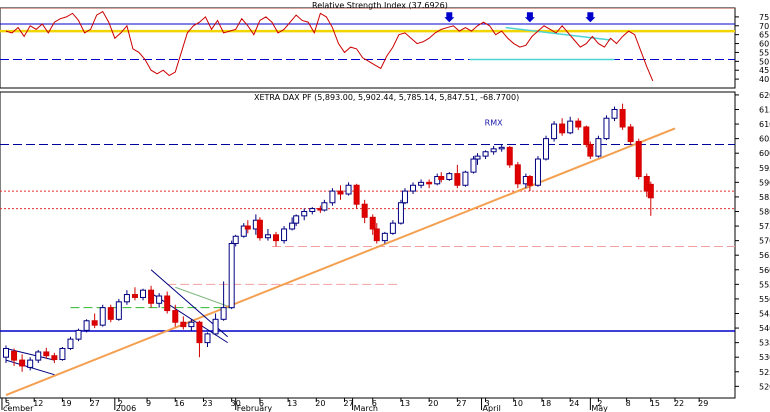 The width and height of the screenshot is (770, 412). What do you see at coordinates (261, 403) in the screenshot?
I see `date-tick-label: 6` at bounding box center [261, 403].